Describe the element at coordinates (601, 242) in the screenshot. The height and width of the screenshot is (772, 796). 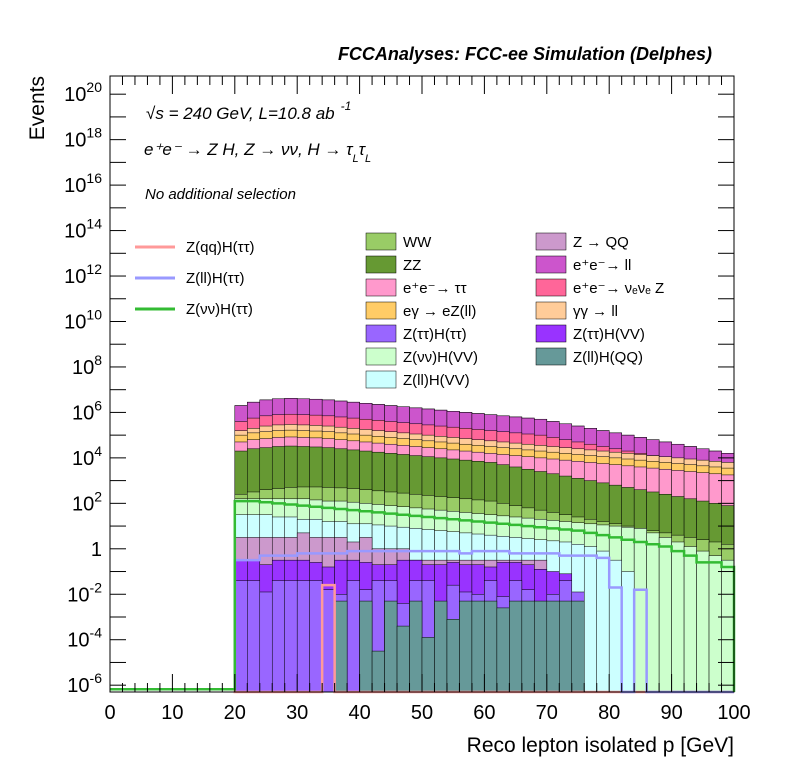
I see `legend-label: Z → QQ` at that location.